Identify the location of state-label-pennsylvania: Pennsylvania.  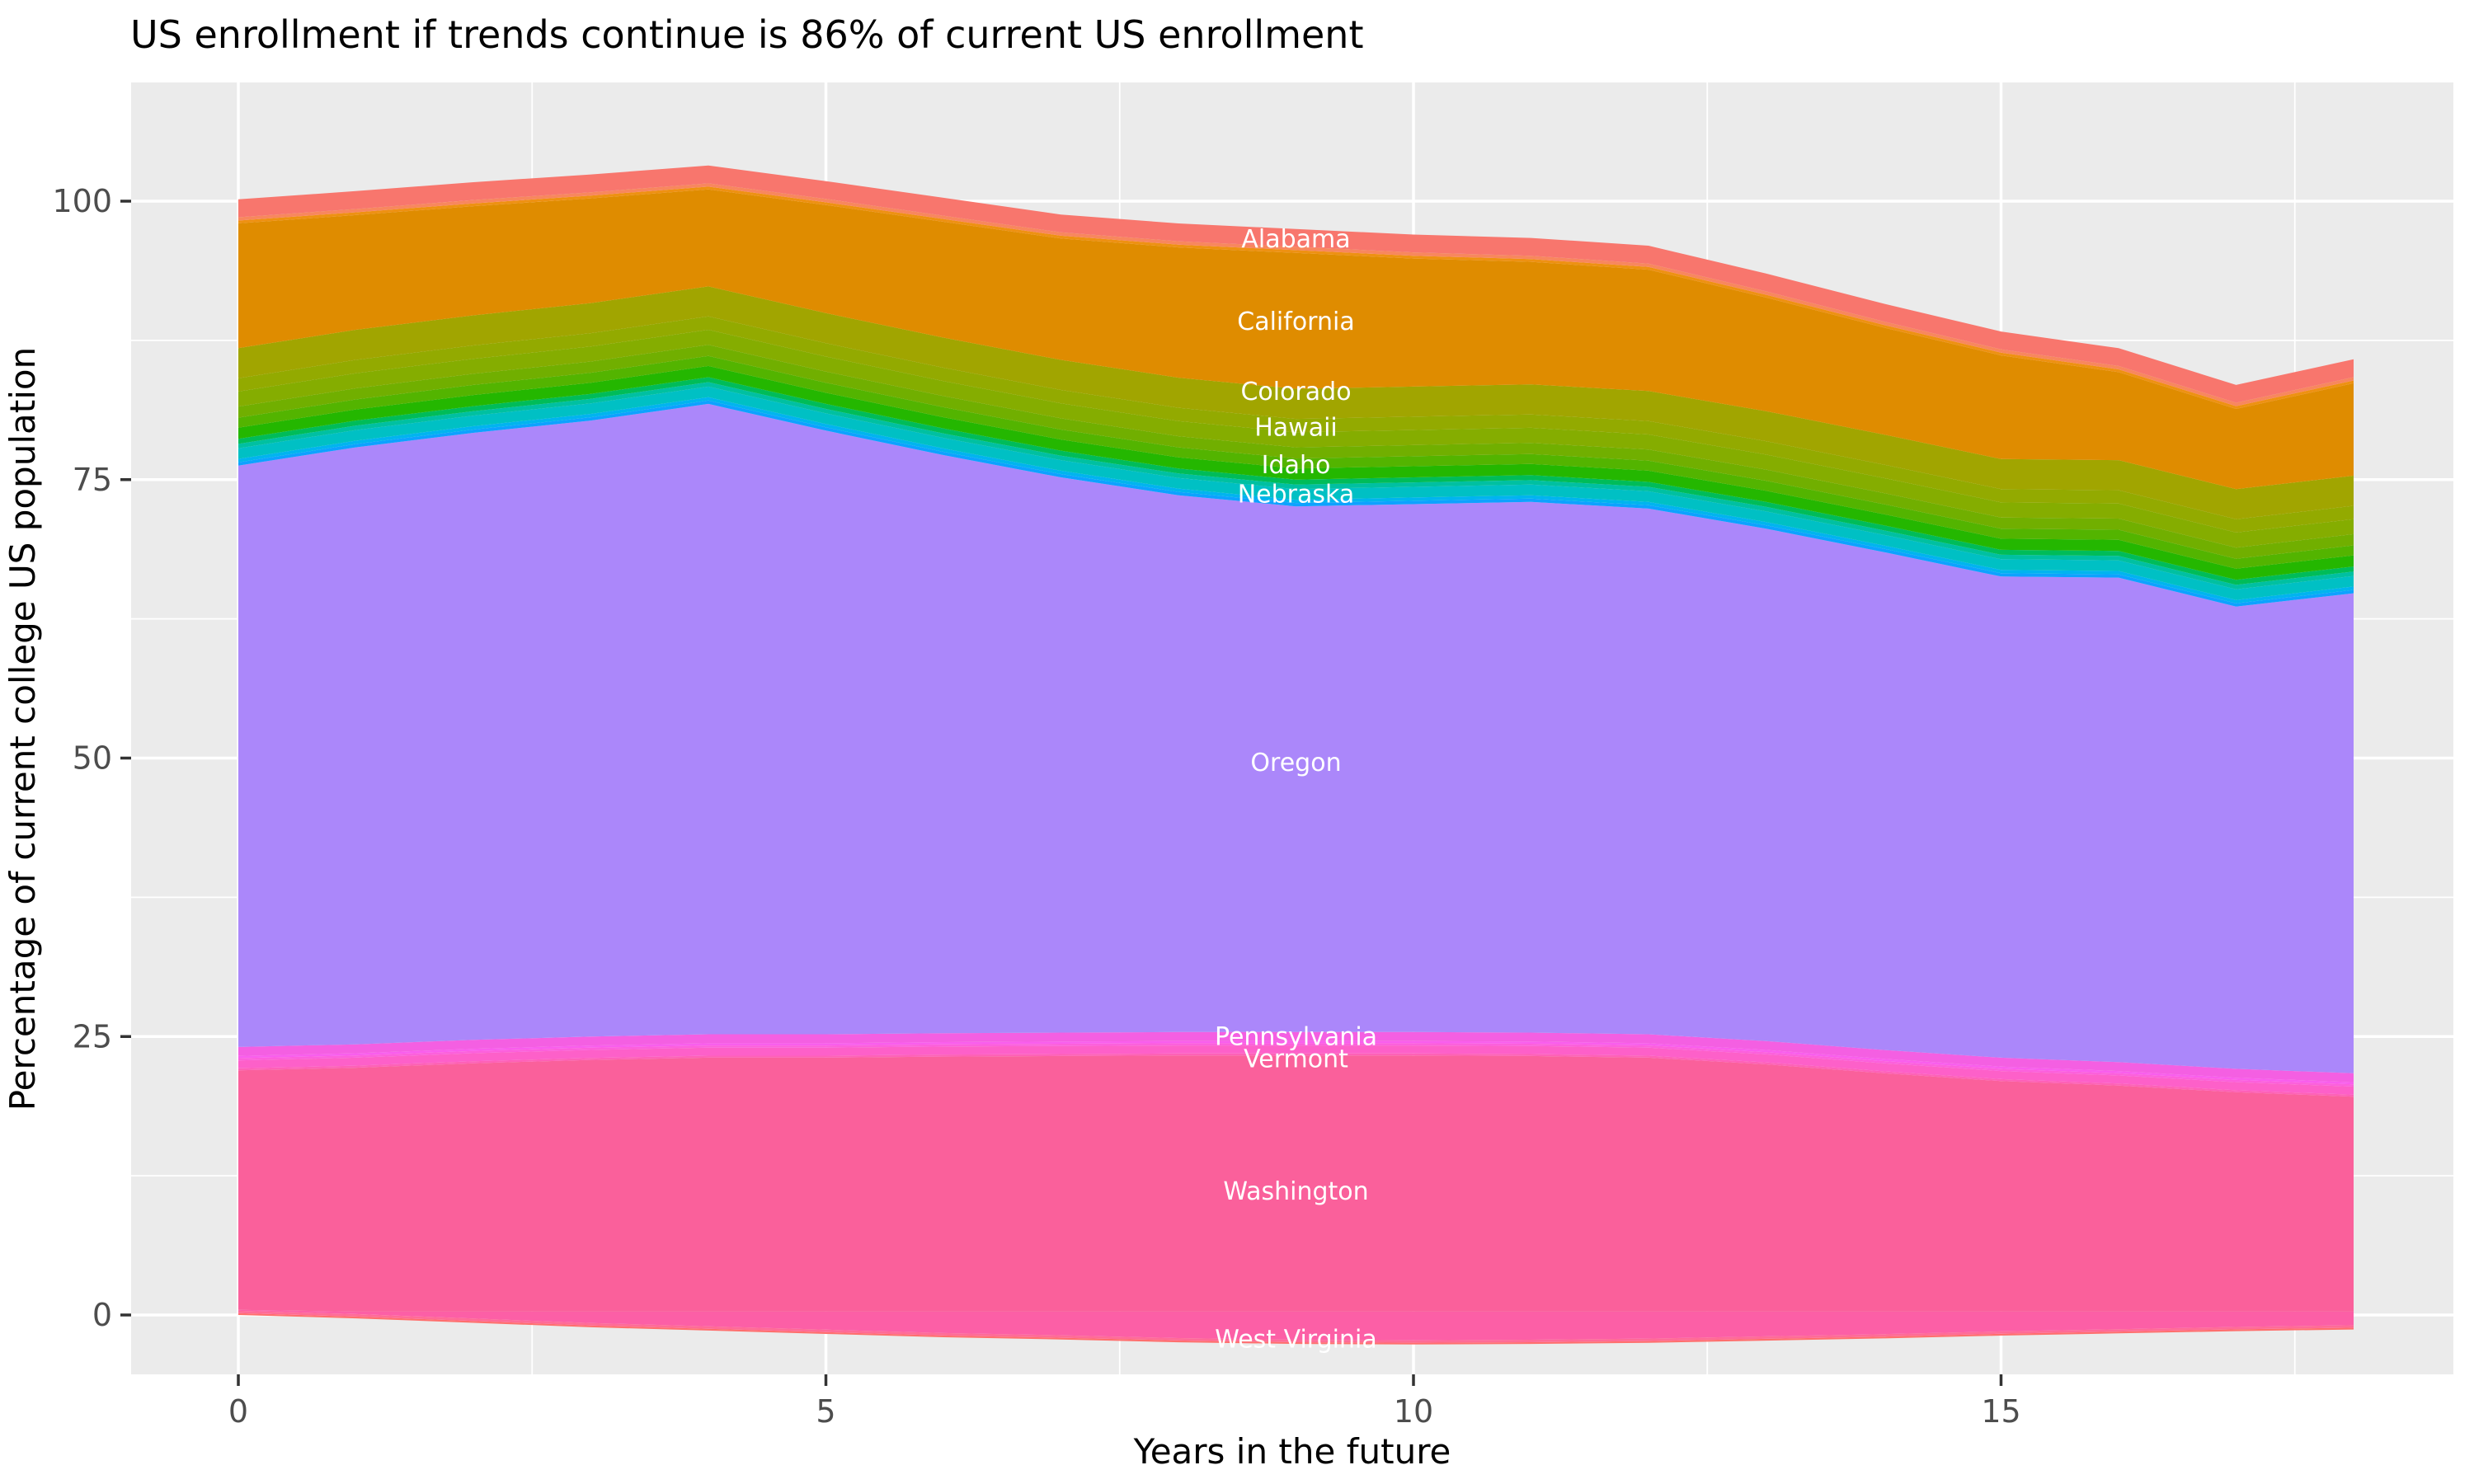
(1296, 1036).